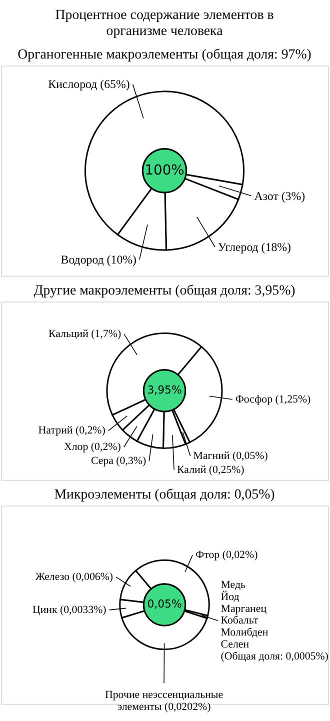 This screenshot has width=330, height=721. I want to click on slice-label: Калий (0,25%), so click(211, 470).